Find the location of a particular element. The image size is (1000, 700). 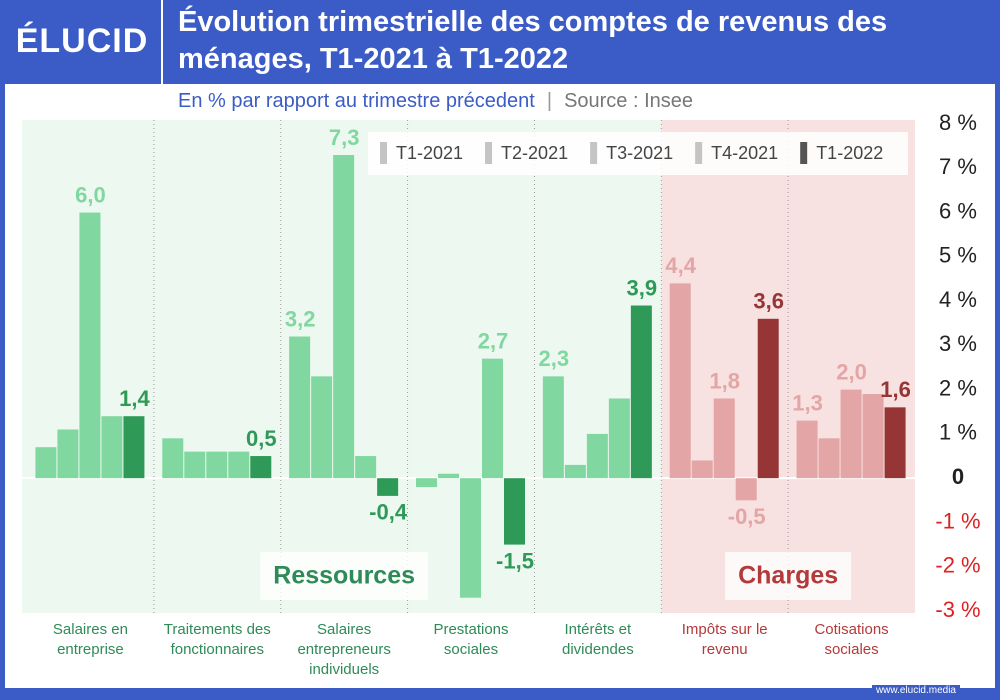

x-tick-label: Traitements des fonctionnaires is located at coordinates (217, 639).